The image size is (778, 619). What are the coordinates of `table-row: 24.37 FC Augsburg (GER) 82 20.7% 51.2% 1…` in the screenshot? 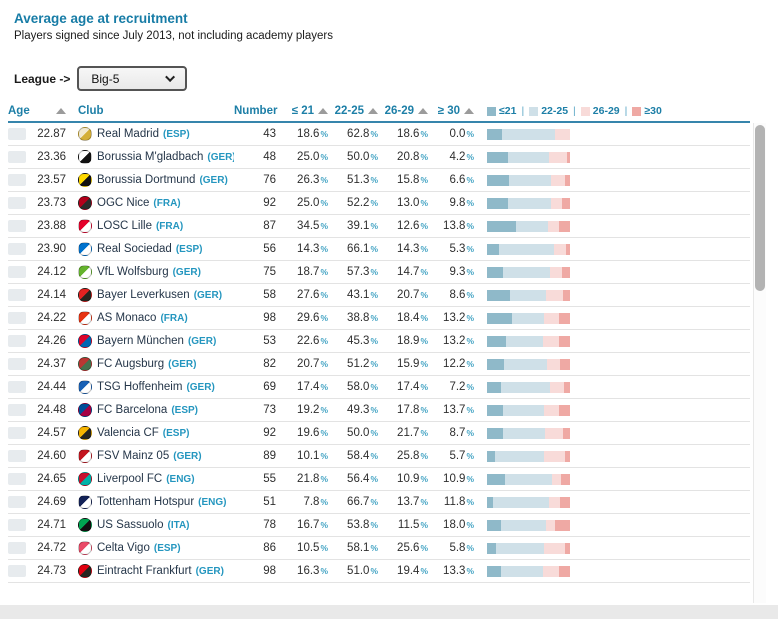 It's located at (379, 364).